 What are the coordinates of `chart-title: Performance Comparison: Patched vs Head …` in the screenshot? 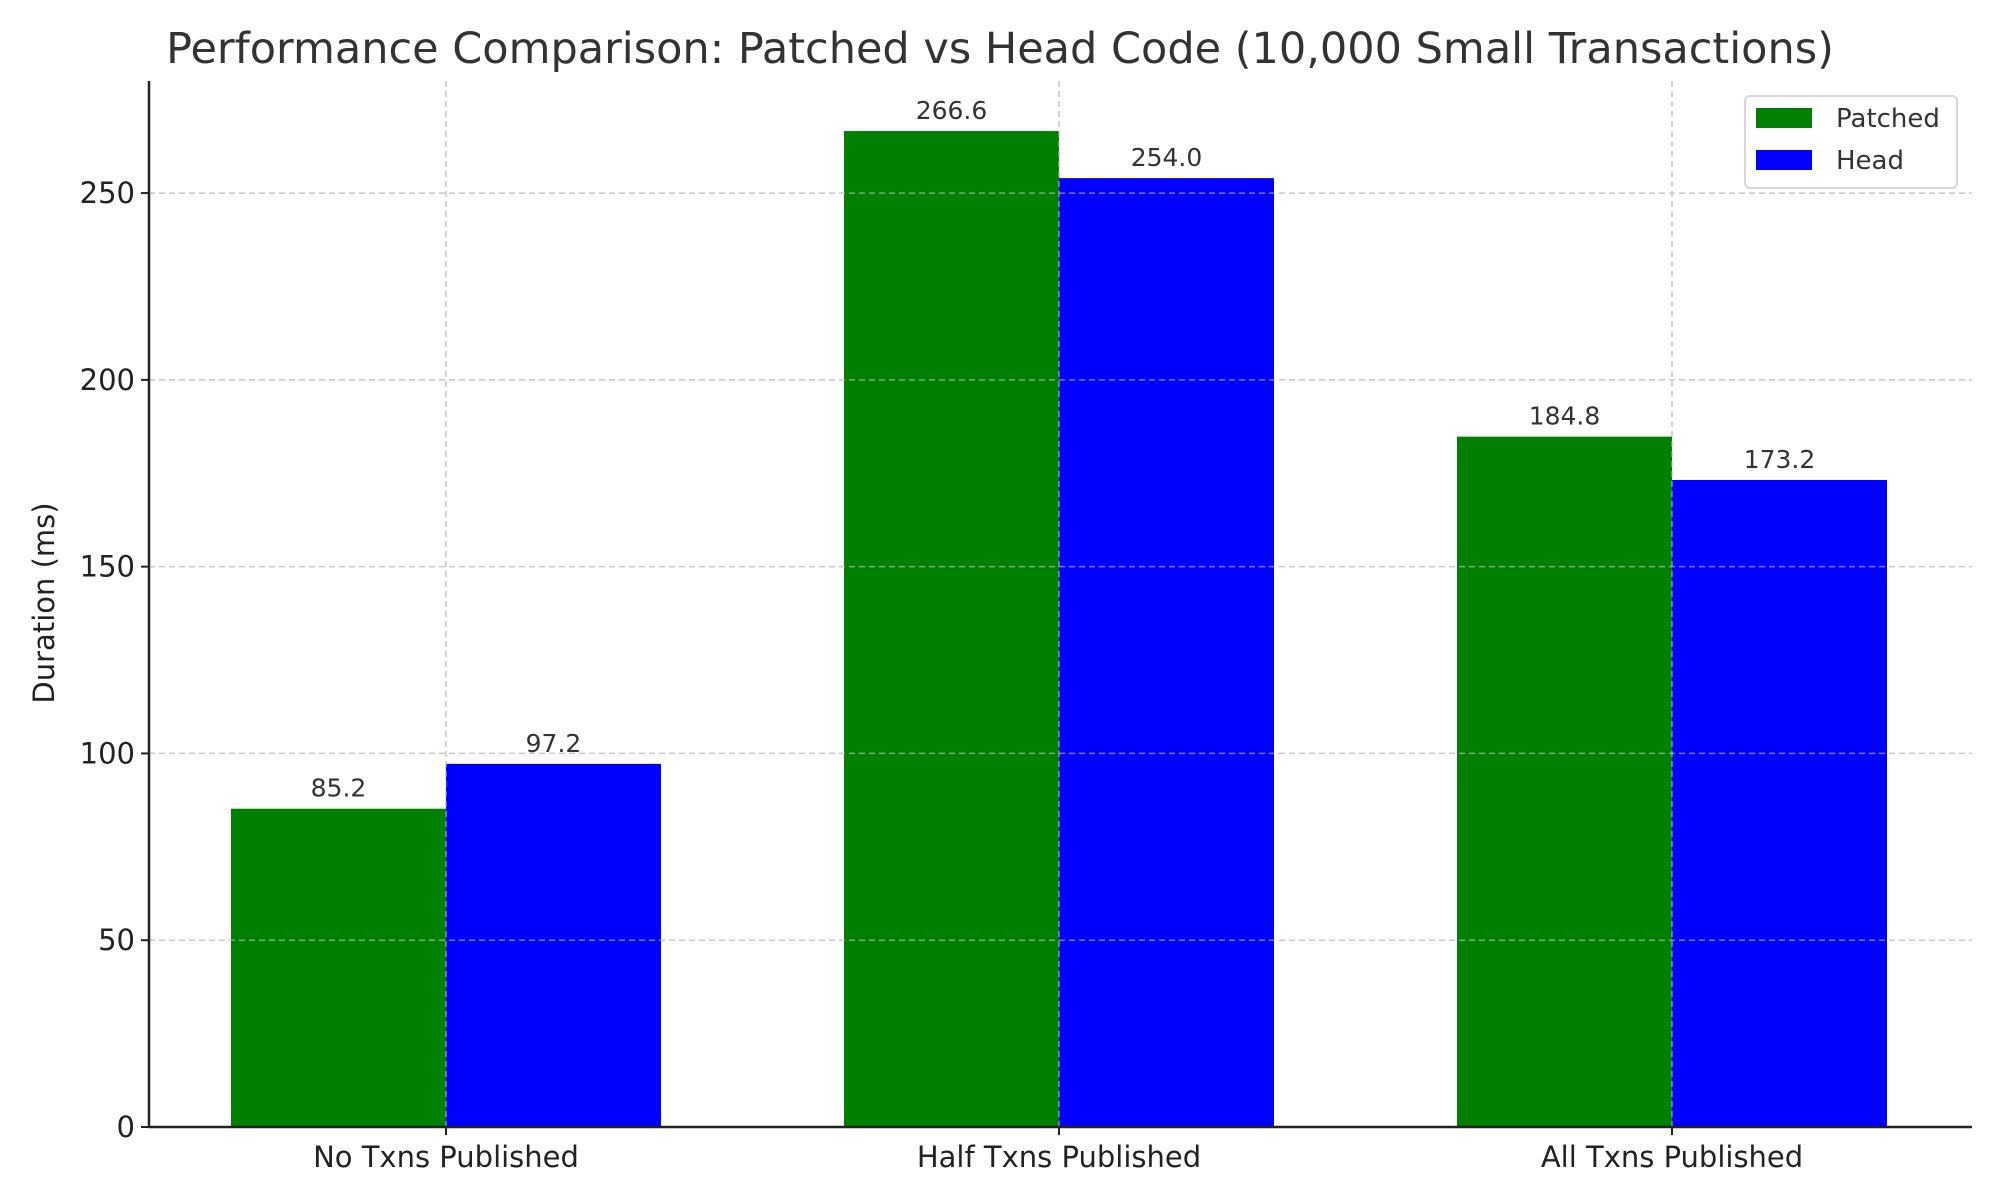 It's located at (1000, 49).